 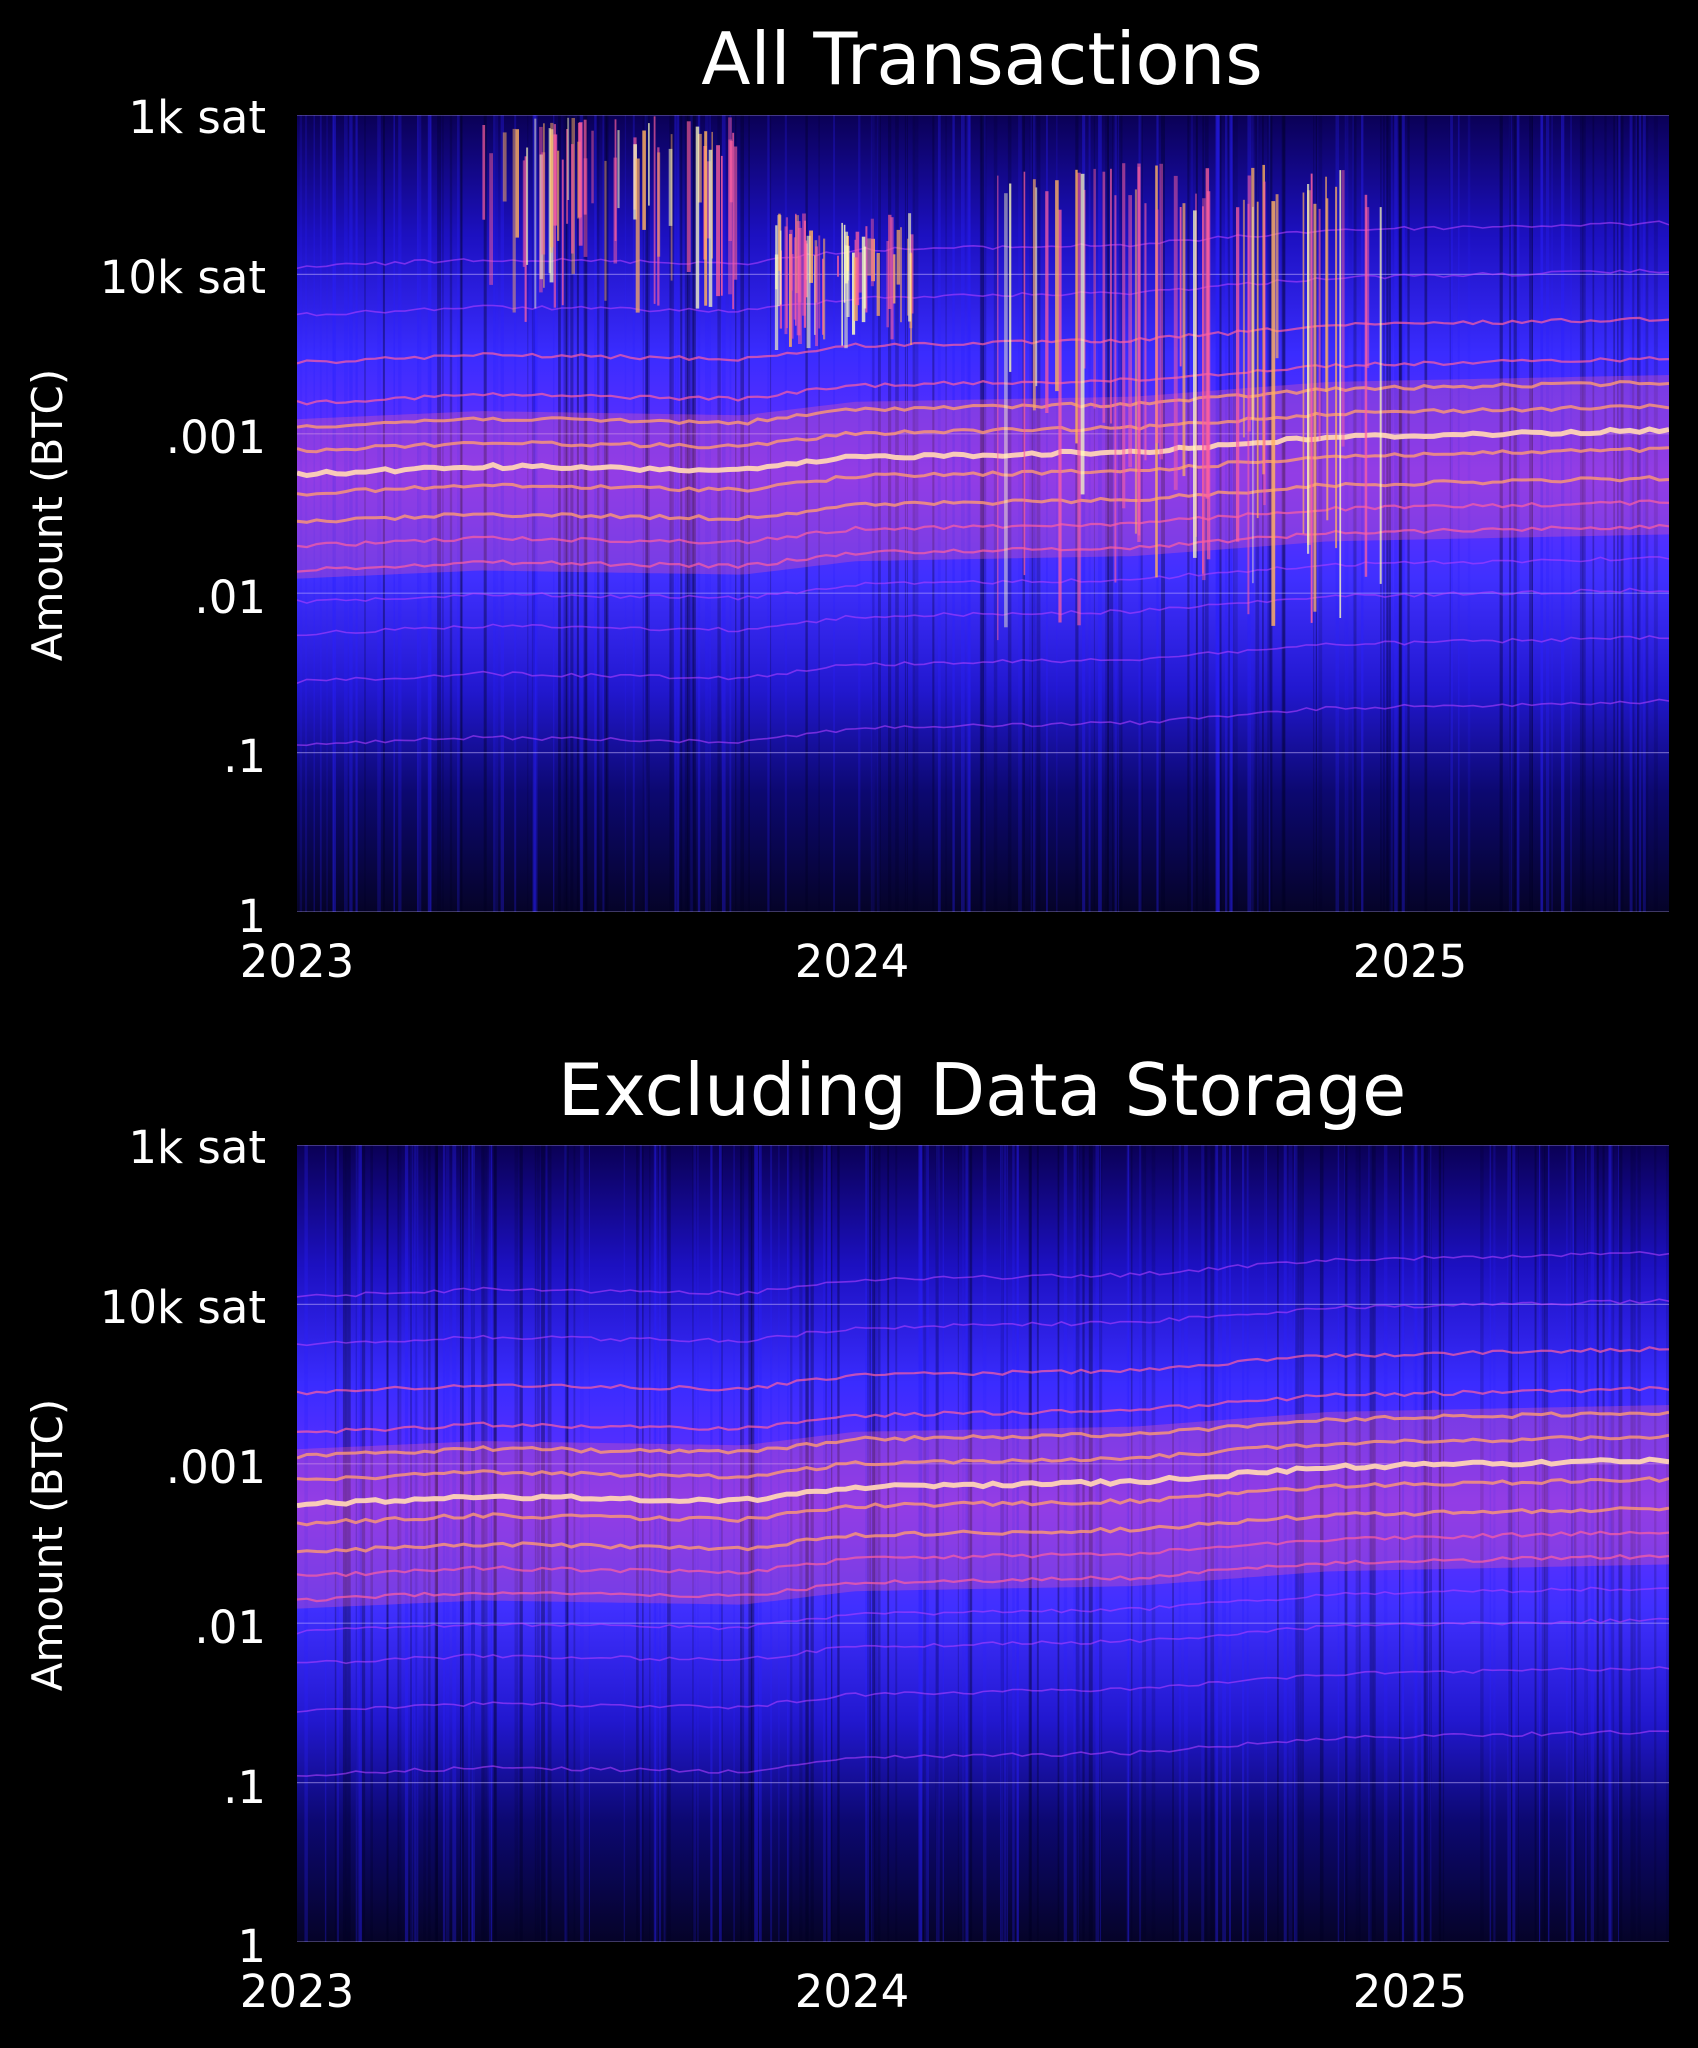 What do you see at coordinates (47, 1545) in the screenshot?
I see `y-axis-label: Amount (BTC)` at bounding box center [47, 1545].